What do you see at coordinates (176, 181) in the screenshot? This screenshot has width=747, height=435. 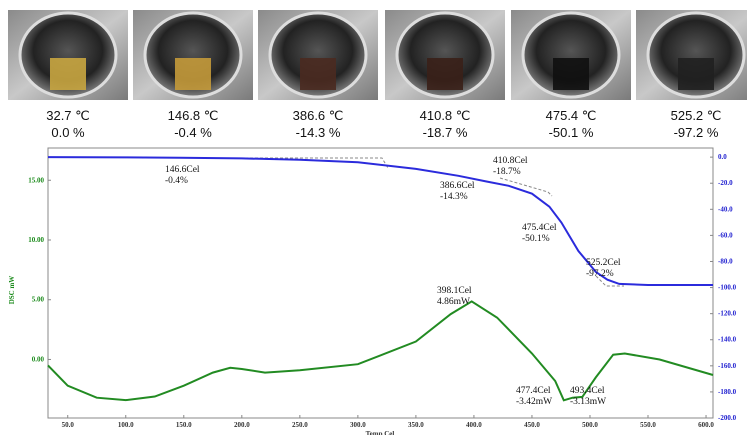 I see `annotation: -0.4%` at bounding box center [176, 181].